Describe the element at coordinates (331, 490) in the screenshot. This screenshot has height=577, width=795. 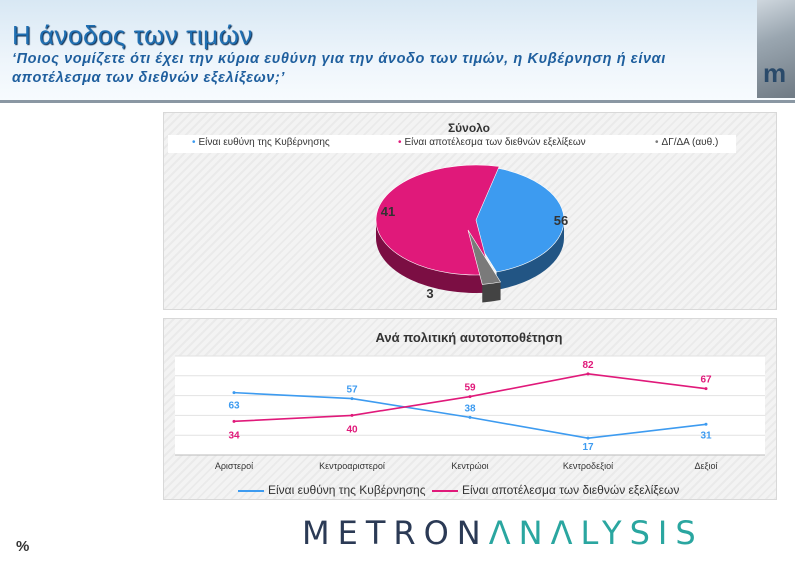
I see `line-legend-item-government: Είναι ευθύνη της Κυβέρνησης` at that location.